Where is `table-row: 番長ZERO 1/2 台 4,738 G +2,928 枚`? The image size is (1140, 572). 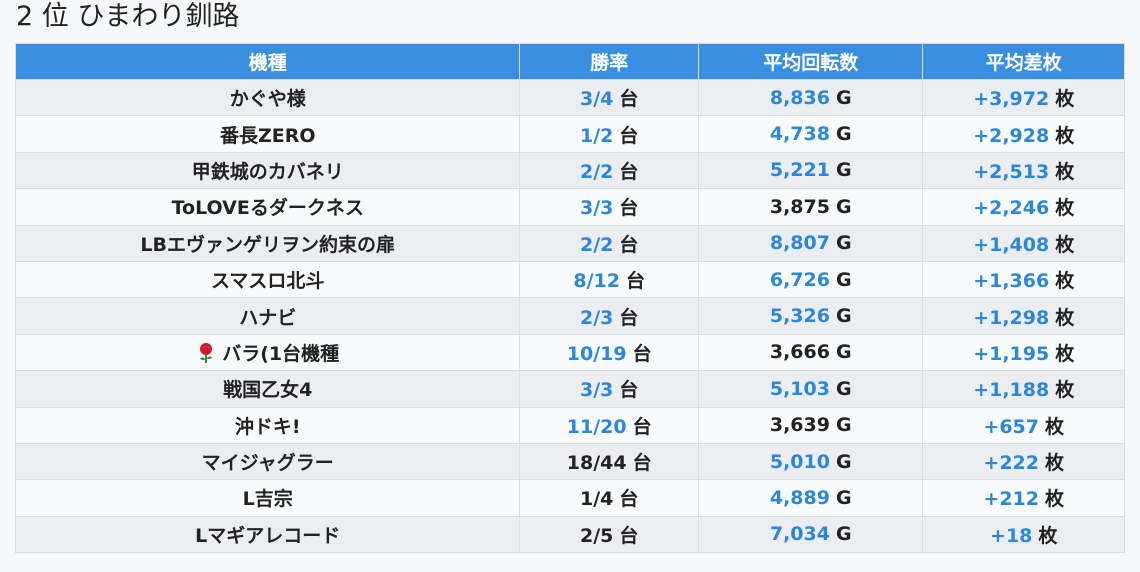
table-row: 番長ZERO 1/2 台 4,738 G +2,928 枚 is located at coordinates (569, 134).